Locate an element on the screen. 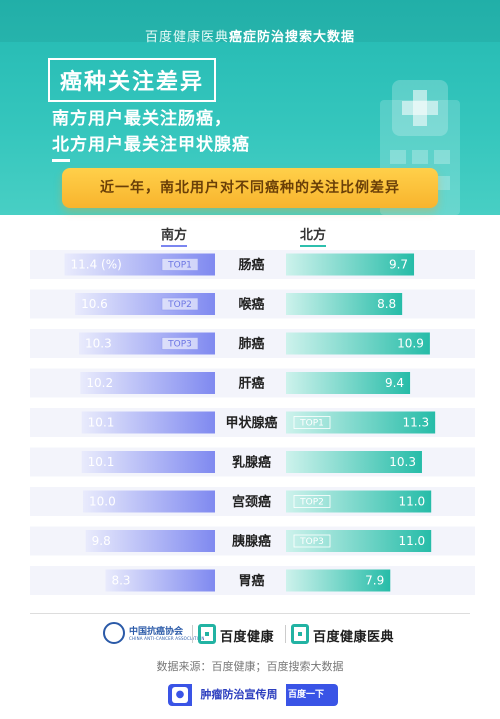  value-label-south: 9.8 is located at coordinates (101, 541).